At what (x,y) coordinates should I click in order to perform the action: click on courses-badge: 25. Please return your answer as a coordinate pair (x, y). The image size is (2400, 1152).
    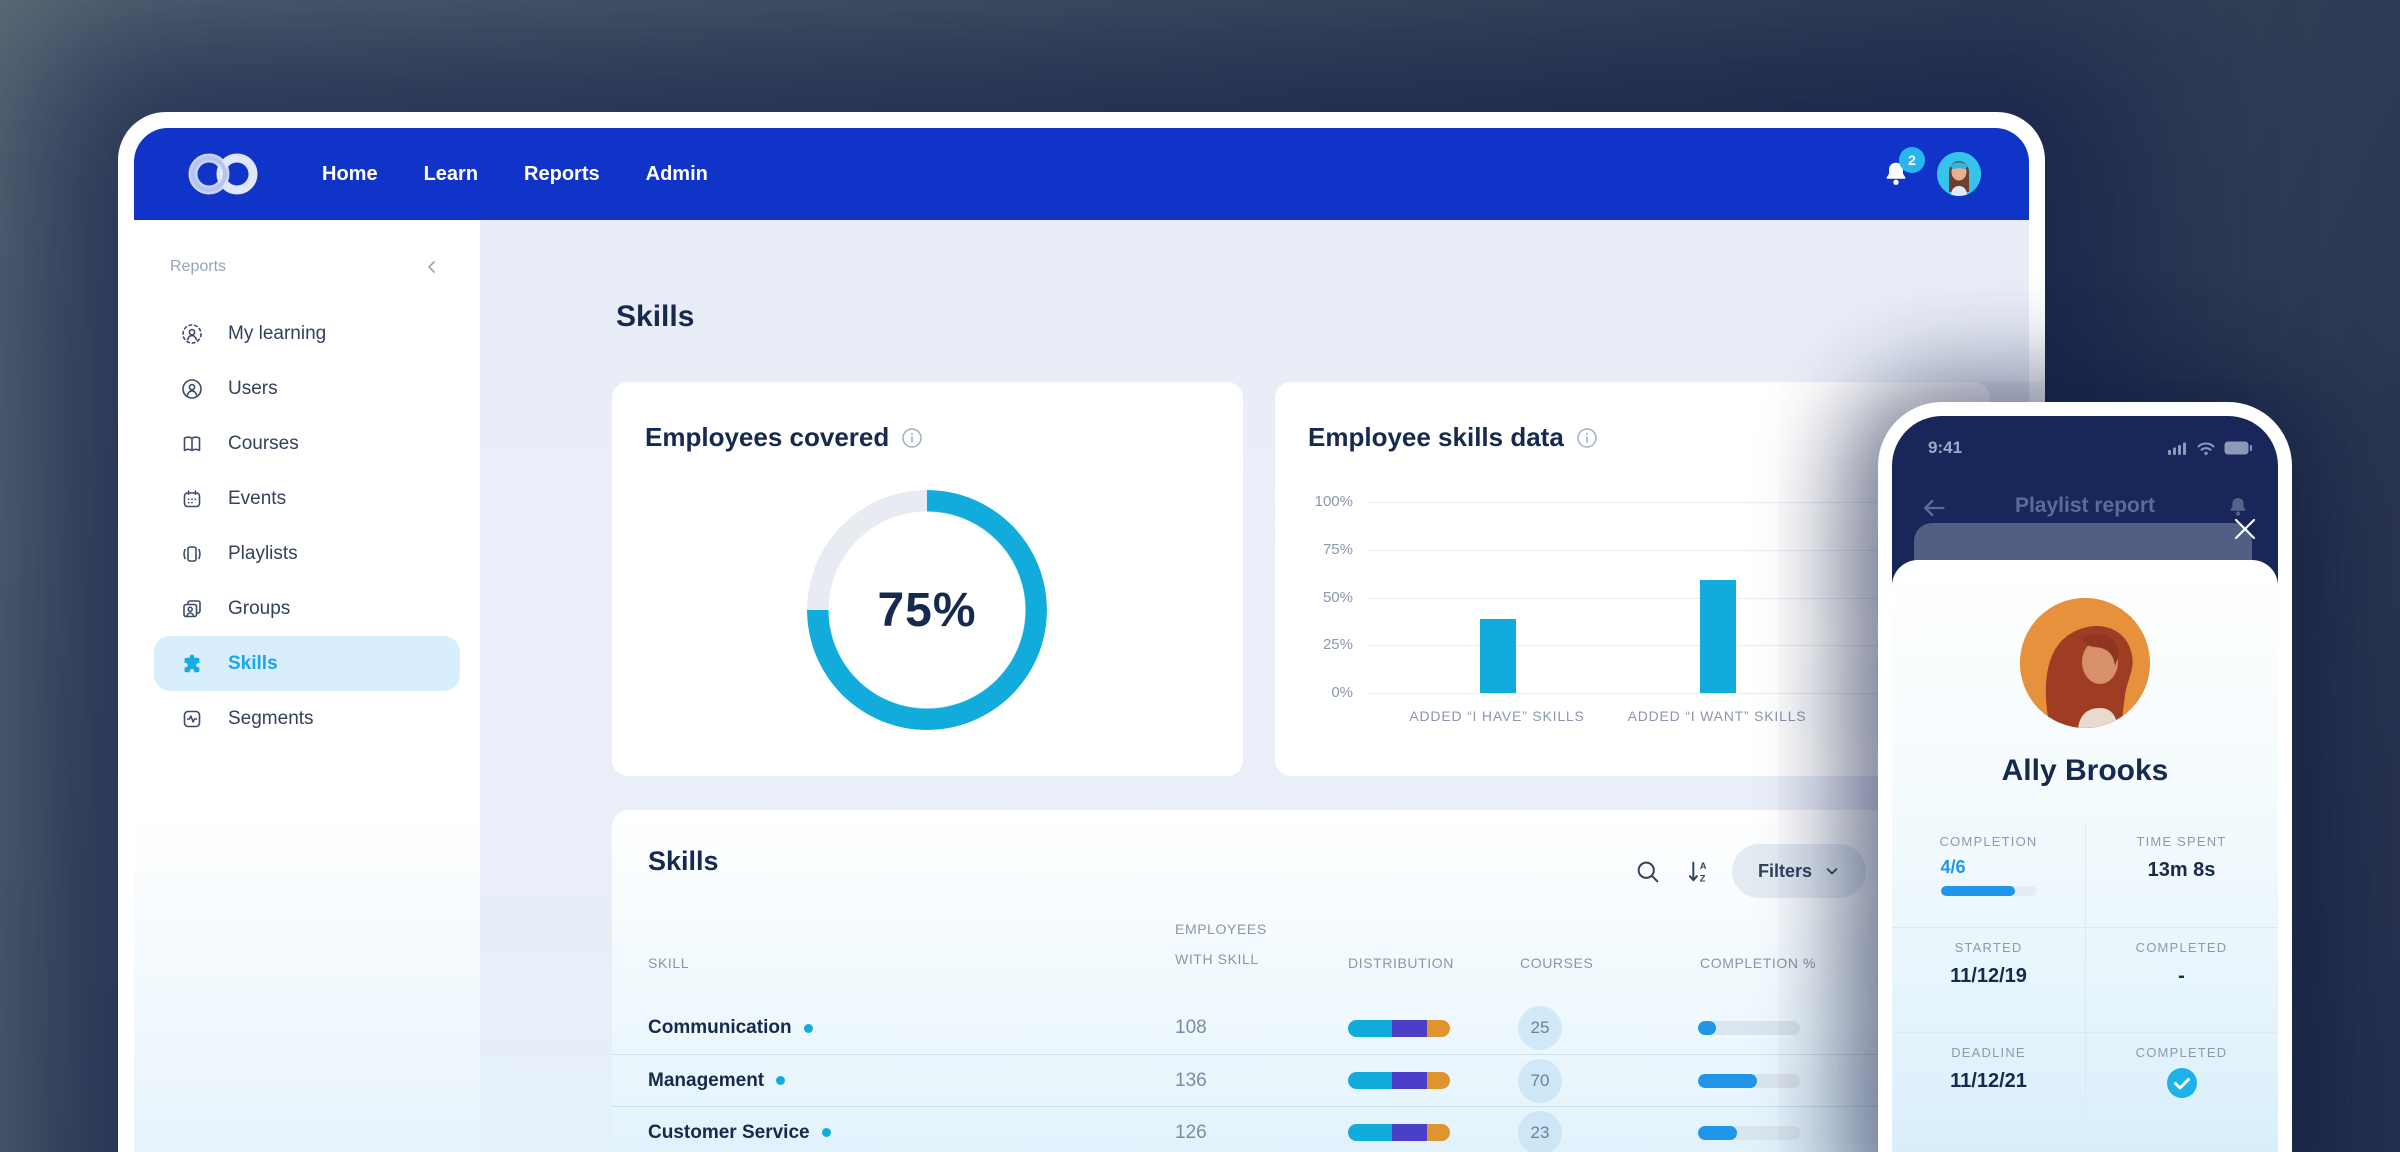
    Looking at the image, I should click on (1540, 1028).